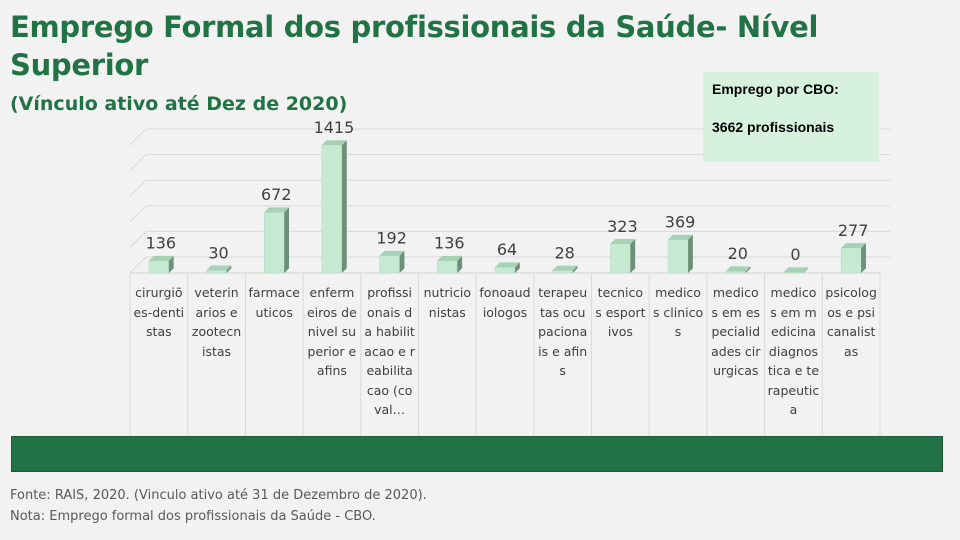 The height and width of the screenshot is (540, 960). I want to click on category-label: farmaceuticos, so click(274, 302).